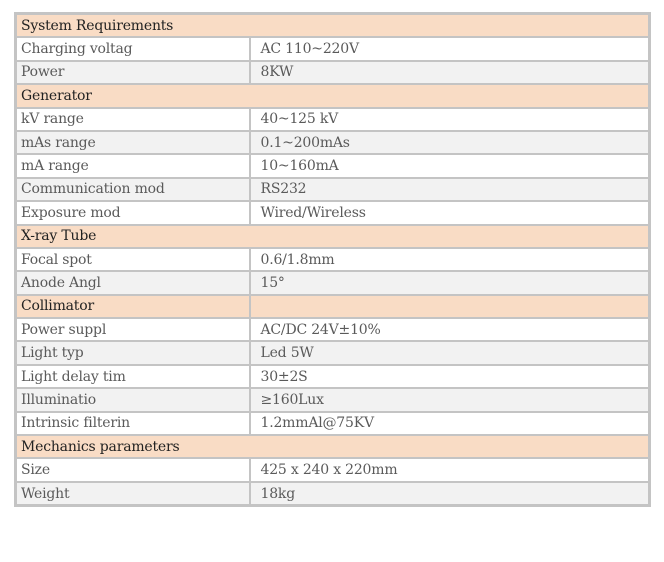 Image resolution: width=664 pixels, height=562 pixels. What do you see at coordinates (132, 236) in the screenshot?
I see `section-title: X-ray Tube` at bounding box center [132, 236].